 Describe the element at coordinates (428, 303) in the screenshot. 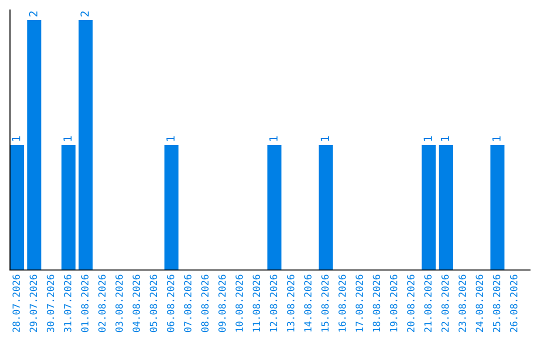

I see `x-tick-label: 21.08.2026` at that location.